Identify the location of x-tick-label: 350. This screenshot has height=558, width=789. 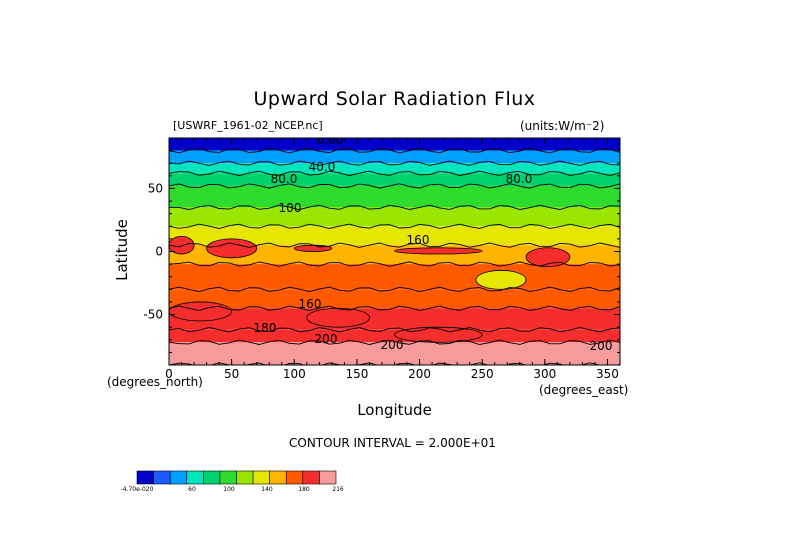
(607, 374).